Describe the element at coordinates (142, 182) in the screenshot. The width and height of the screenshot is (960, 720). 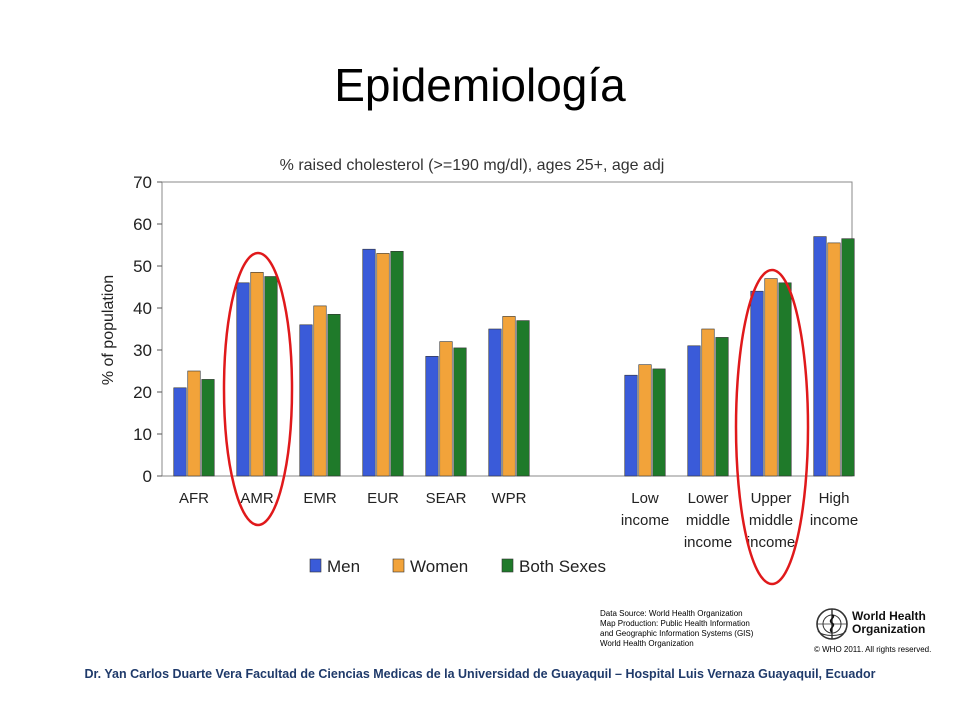
I see `y-tick-label: 70` at that location.